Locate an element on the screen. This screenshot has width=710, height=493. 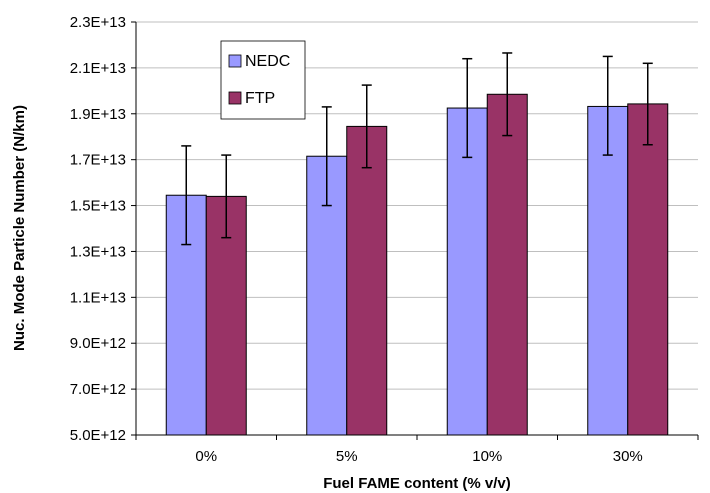
x-tick-label: 30% is located at coordinates (628, 456).